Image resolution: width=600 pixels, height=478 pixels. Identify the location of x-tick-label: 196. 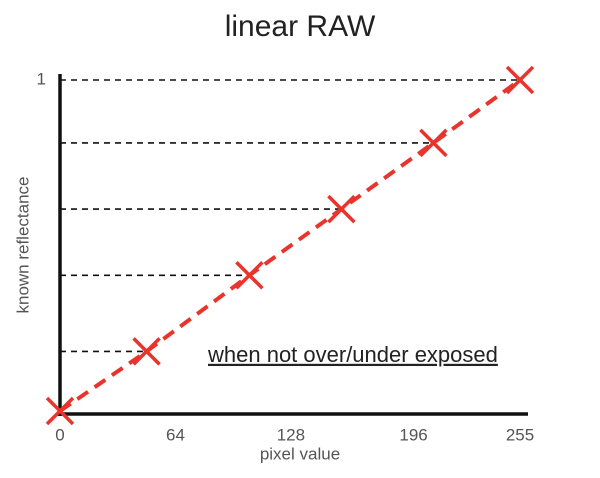
(413, 434).